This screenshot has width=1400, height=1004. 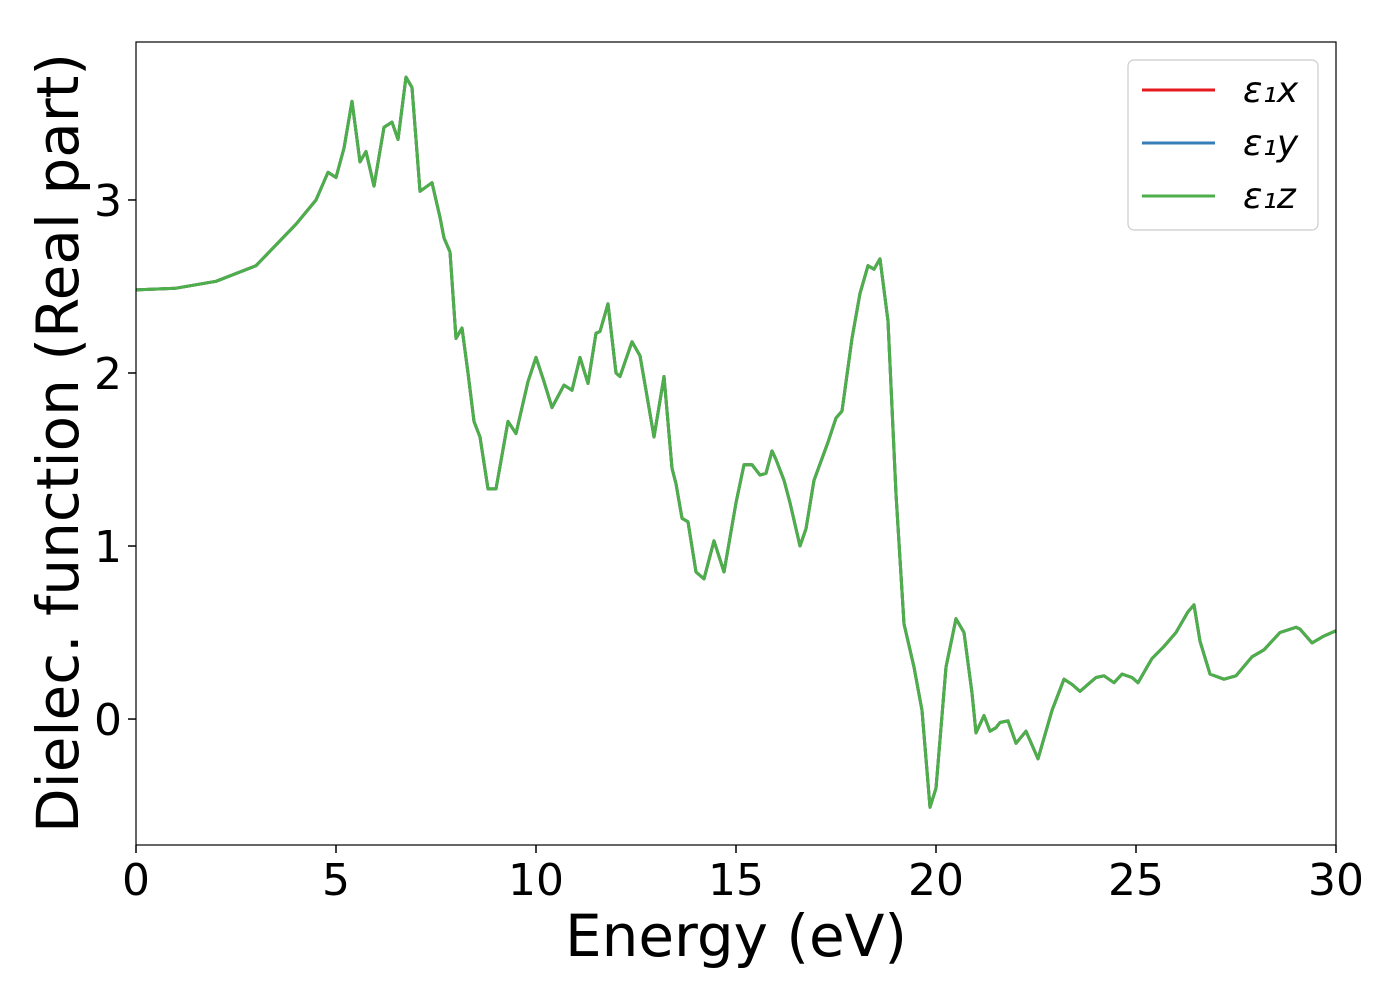 I want to click on x-axis-label: Energy (eV), so click(x=736, y=936).